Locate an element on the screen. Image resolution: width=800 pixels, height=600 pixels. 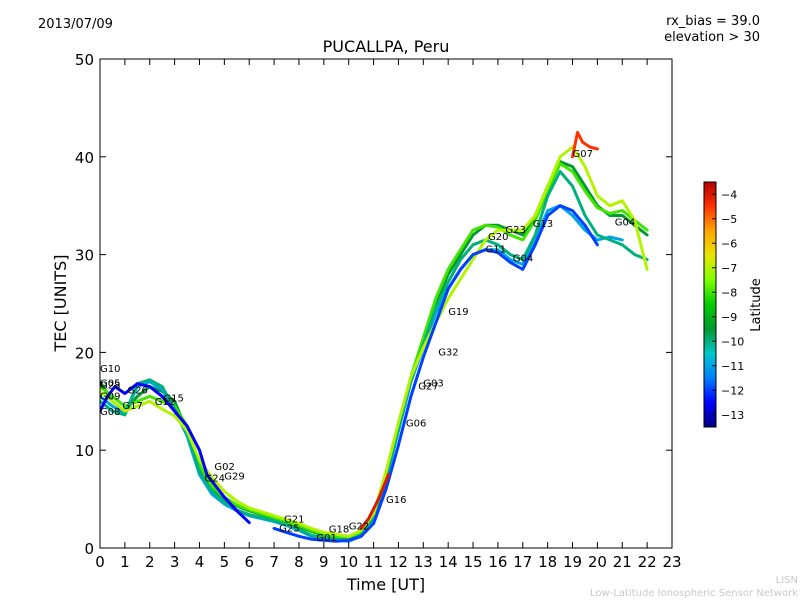
prn-label: G05 is located at coordinates (110, 384).